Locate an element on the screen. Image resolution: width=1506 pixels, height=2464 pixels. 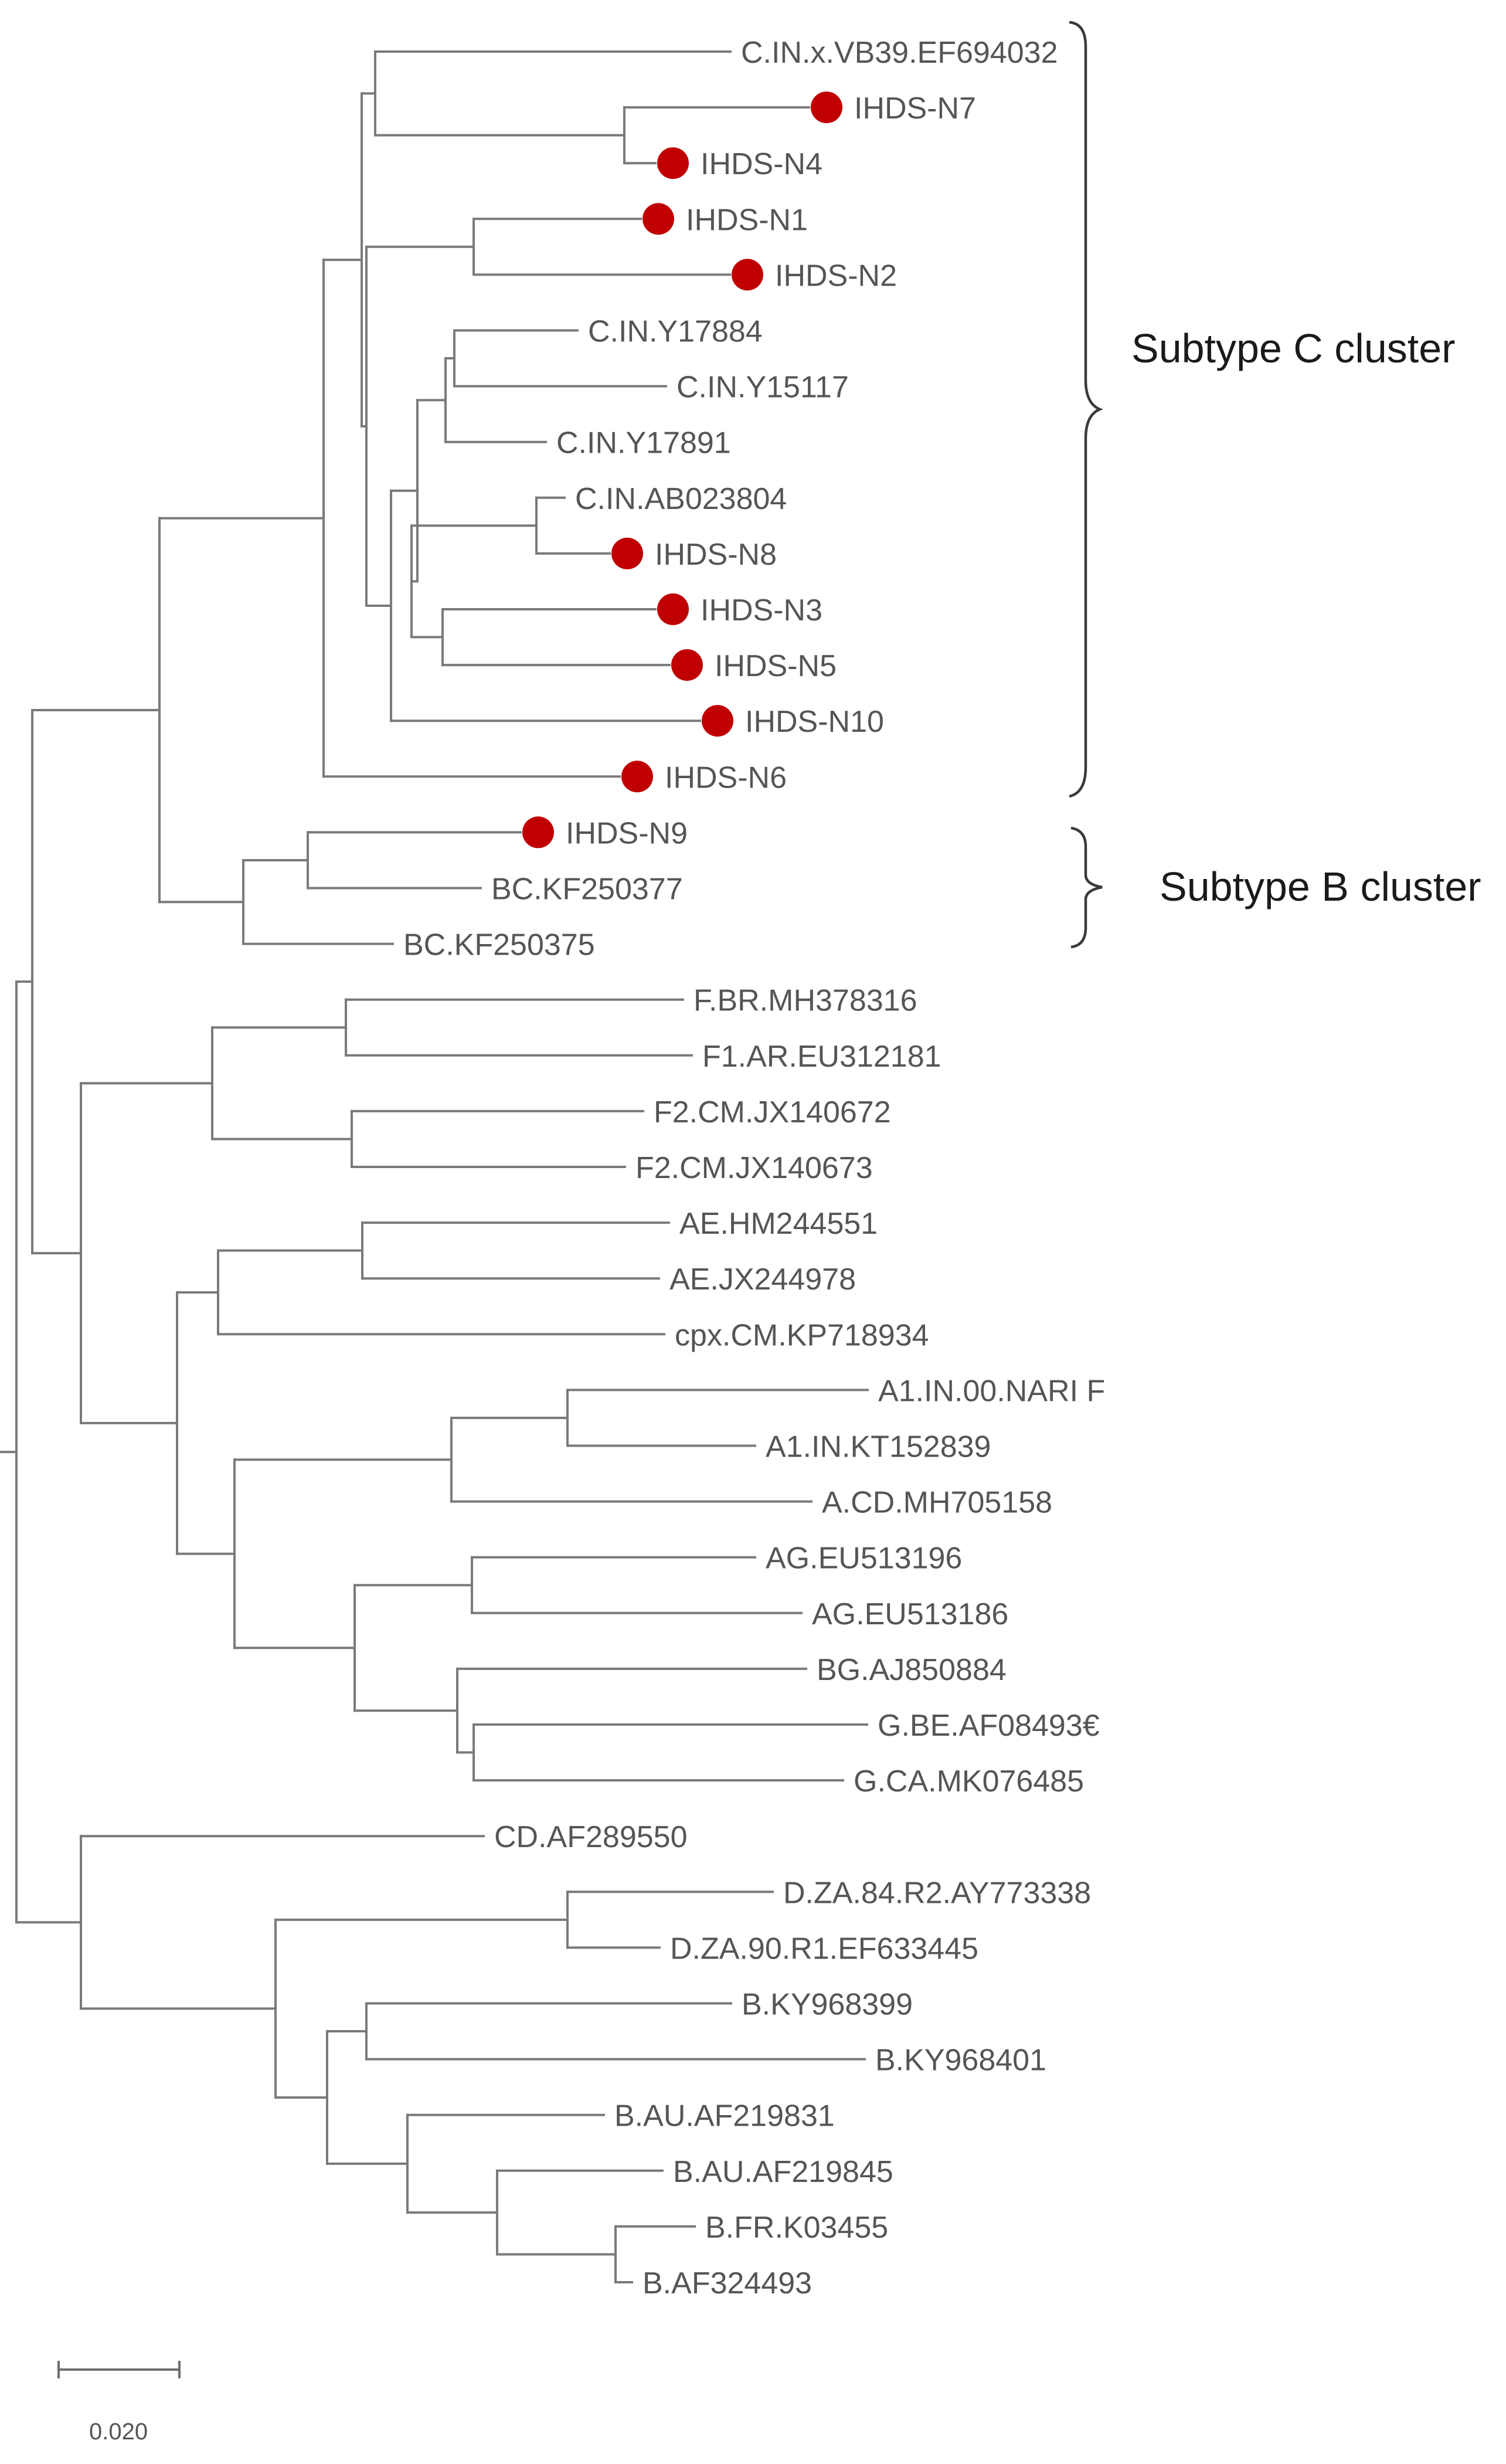
tree-leaf: C.IN.Y15117 is located at coordinates (762, 388).